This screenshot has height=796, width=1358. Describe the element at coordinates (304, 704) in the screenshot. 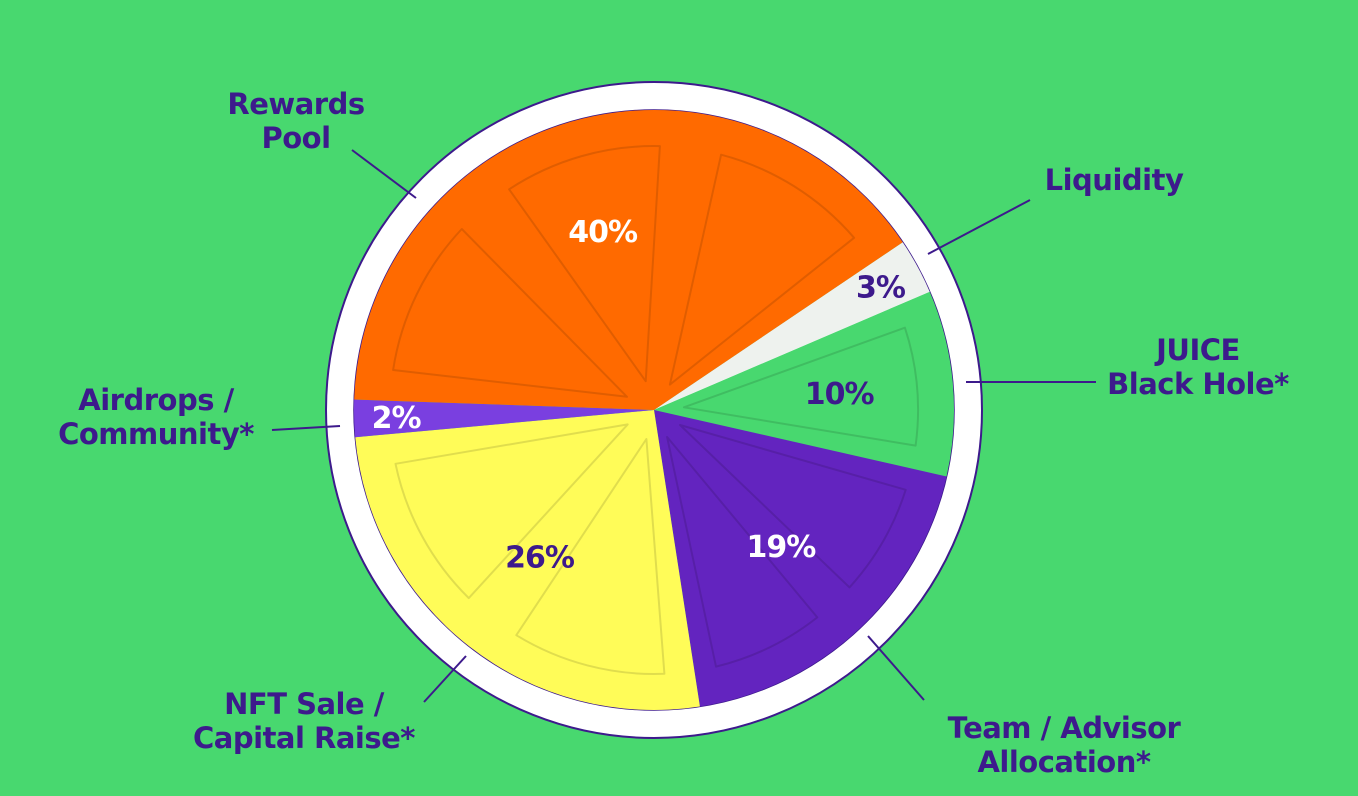

I see `category-label-3-line-0: NFT Sale /` at that location.